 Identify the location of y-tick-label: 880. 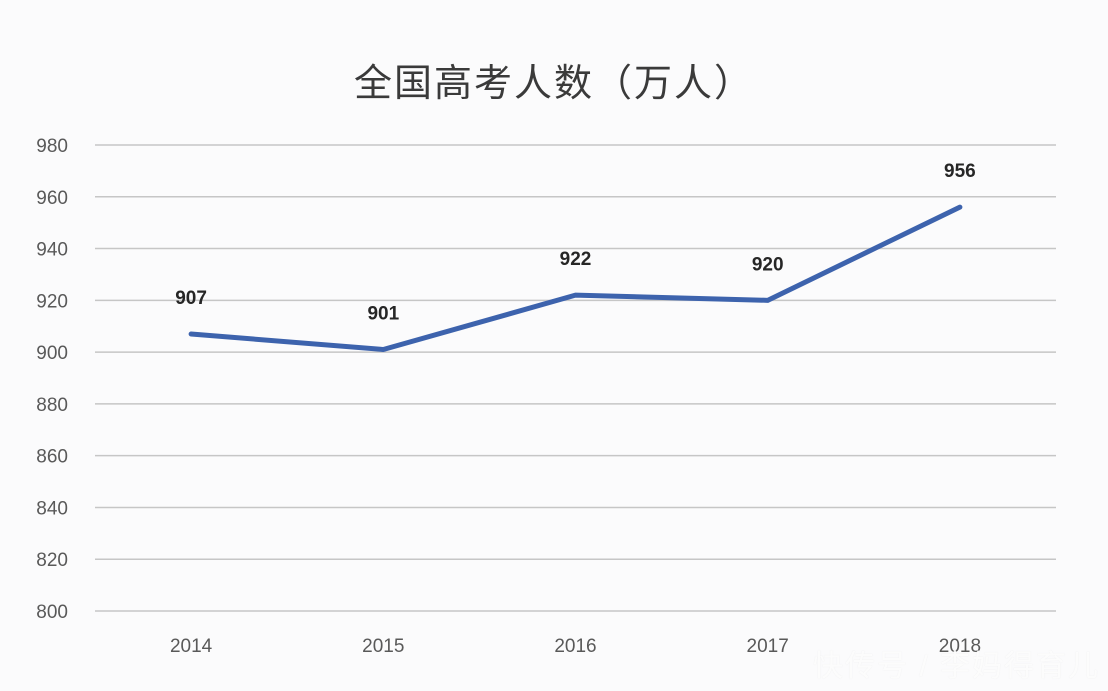
(52, 405).